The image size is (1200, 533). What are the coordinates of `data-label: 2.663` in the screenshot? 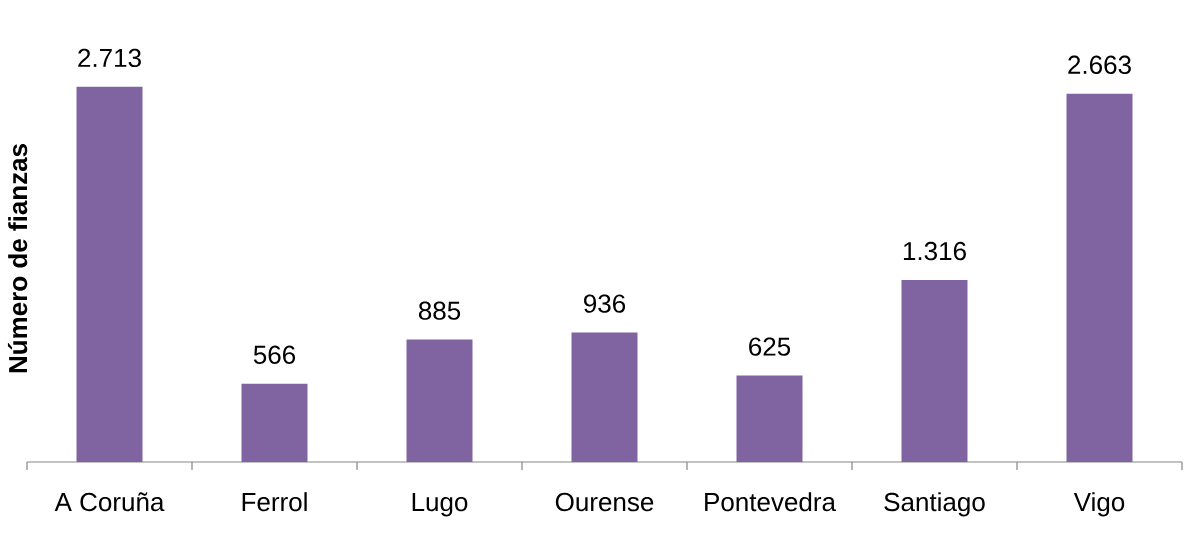 It's located at (1099, 65).